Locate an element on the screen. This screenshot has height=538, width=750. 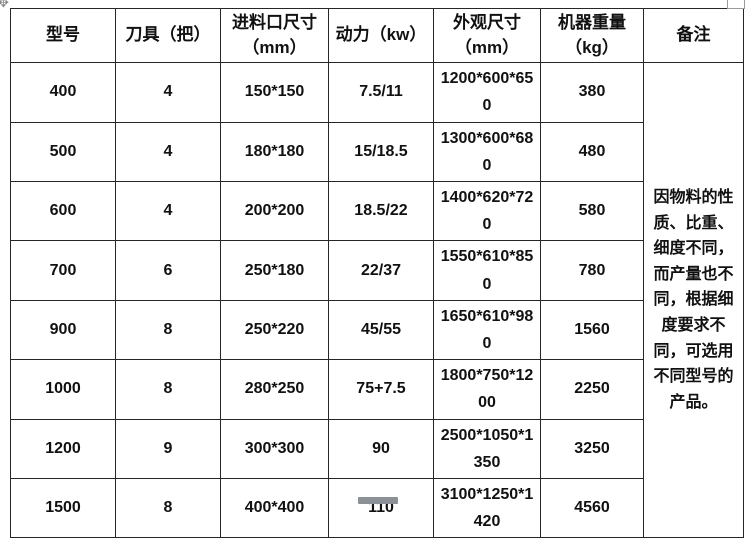
cell-model: 1500 is located at coordinates (63, 507).